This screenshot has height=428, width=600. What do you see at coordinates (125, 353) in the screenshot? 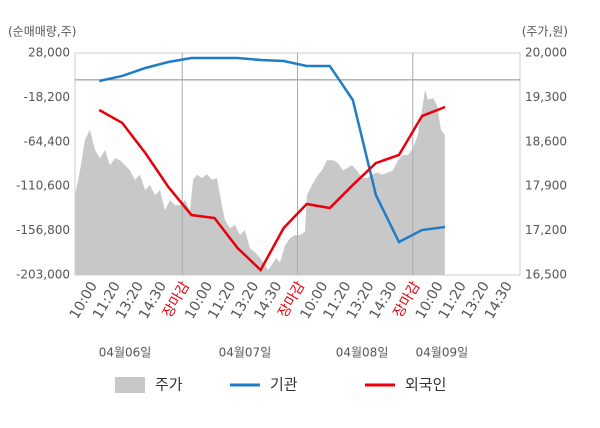
I see `day-label: 04월06일` at bounding box center [125, 353].